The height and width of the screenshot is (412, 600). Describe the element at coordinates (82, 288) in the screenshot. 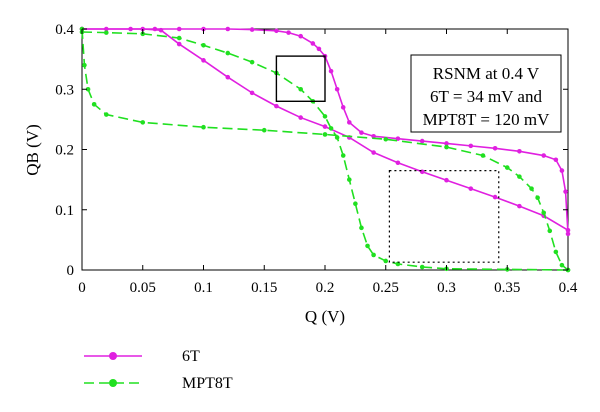

I see `x-tick-label: 0` at that location.